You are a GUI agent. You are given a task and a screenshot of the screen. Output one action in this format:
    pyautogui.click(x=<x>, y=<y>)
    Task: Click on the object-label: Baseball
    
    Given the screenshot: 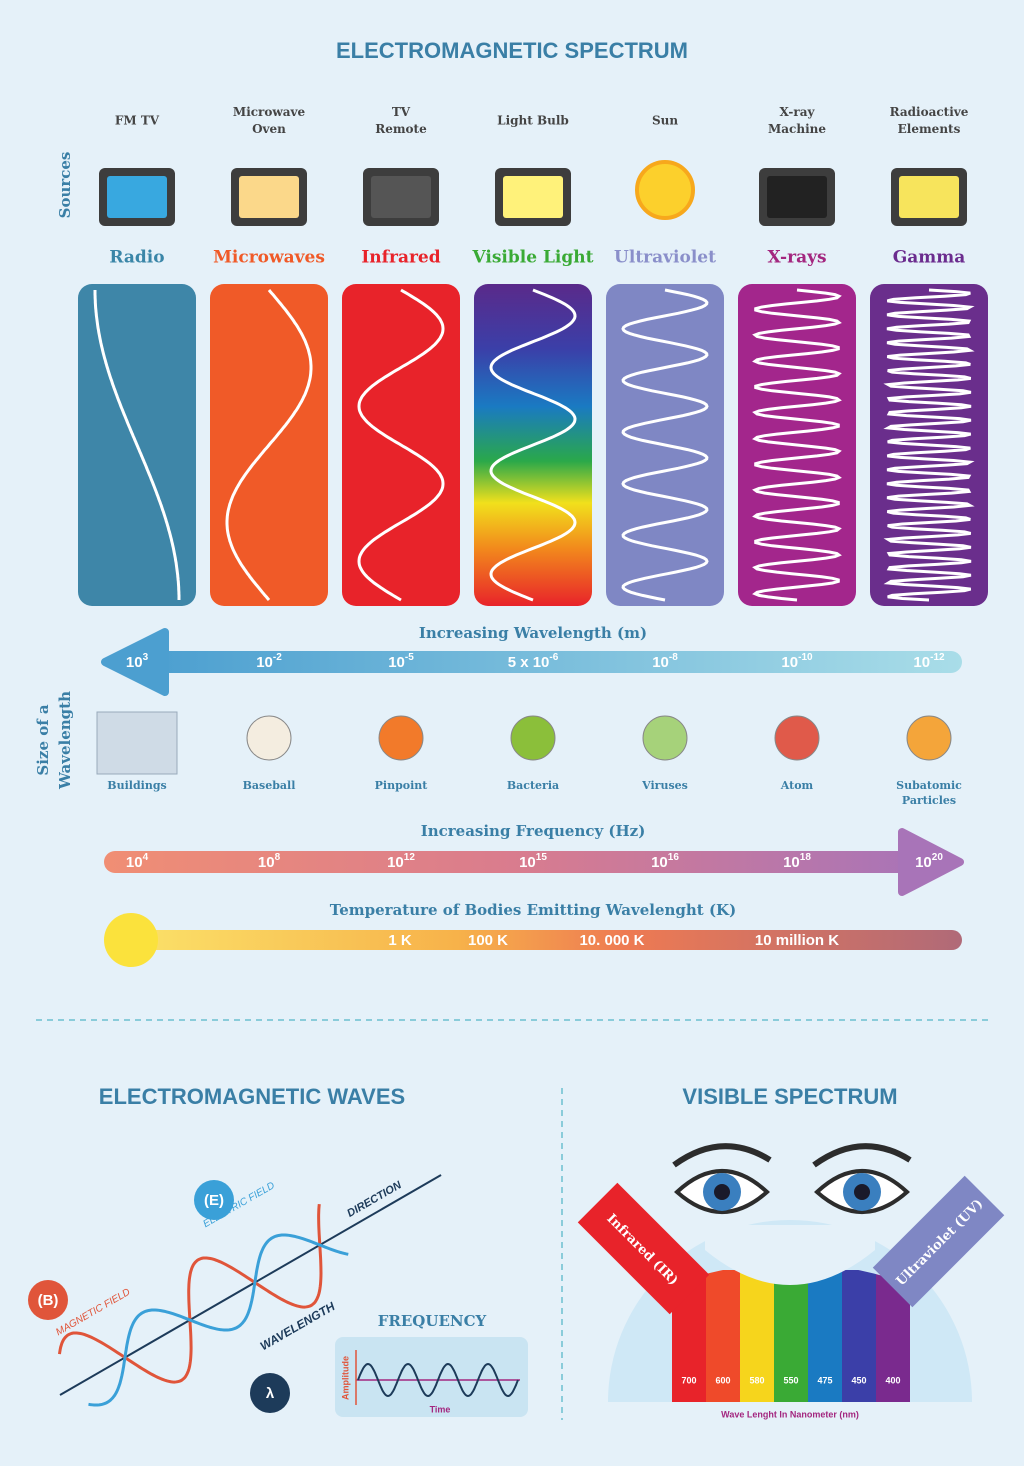 What is the action you would take?
    pyautogui.click(x=269, y=785)
    